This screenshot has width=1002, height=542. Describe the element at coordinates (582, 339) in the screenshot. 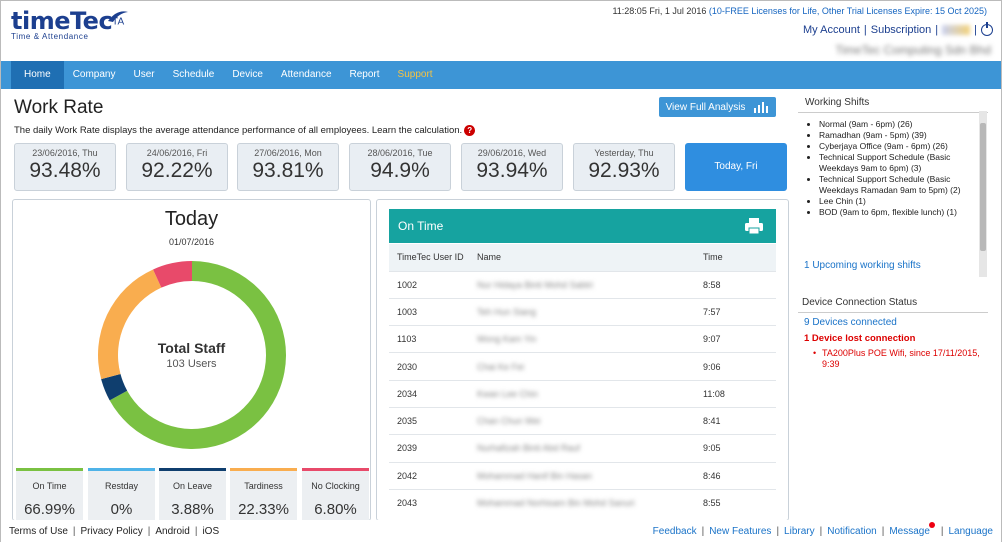

I see `table-row: 1103 Wong Kam Yin 9:07` at that location.